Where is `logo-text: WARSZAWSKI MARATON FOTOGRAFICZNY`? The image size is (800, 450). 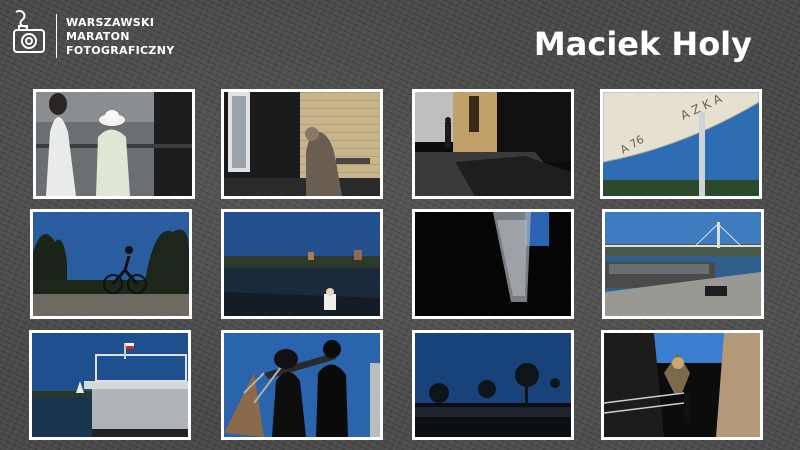
logo-text: WARSZAWSKI MARATON FOTOGRAFICZNY is located at coordinates (120, 37).